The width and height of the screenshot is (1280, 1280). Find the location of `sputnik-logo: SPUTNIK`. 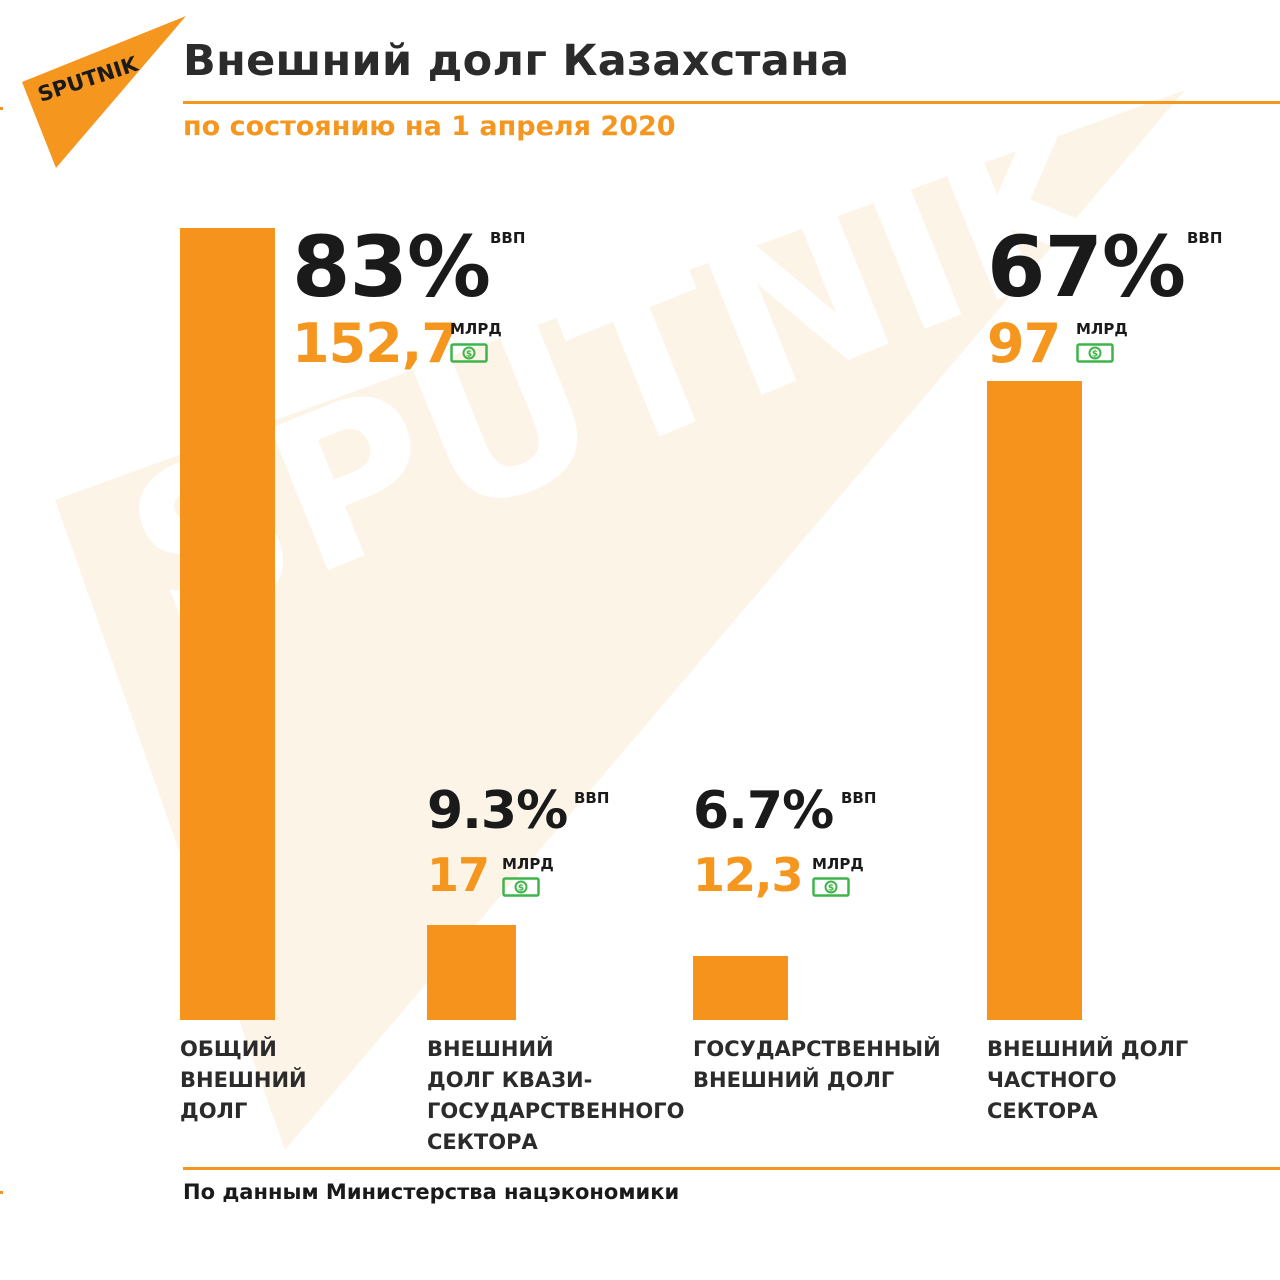

sputnik-logo: SPUTNIK is located at coordinates (104, 92).